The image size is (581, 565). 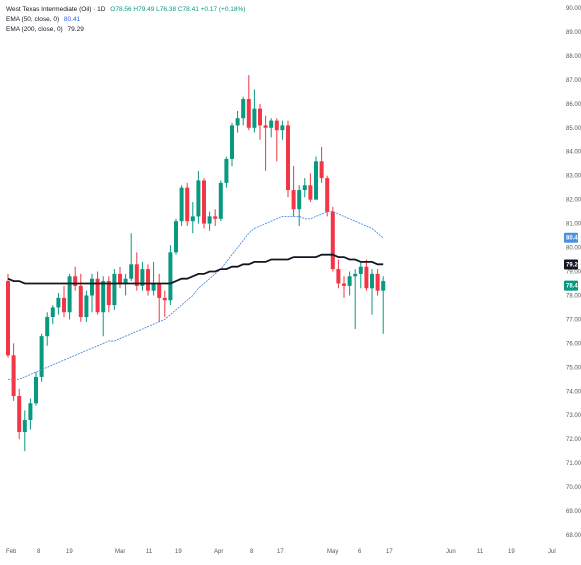 I want to click on time-axis: Feb 8 19 Mar 11 19 Apr 8 17 May 6 17 Jun 11 19 Jul, so click(x=281, y=552).